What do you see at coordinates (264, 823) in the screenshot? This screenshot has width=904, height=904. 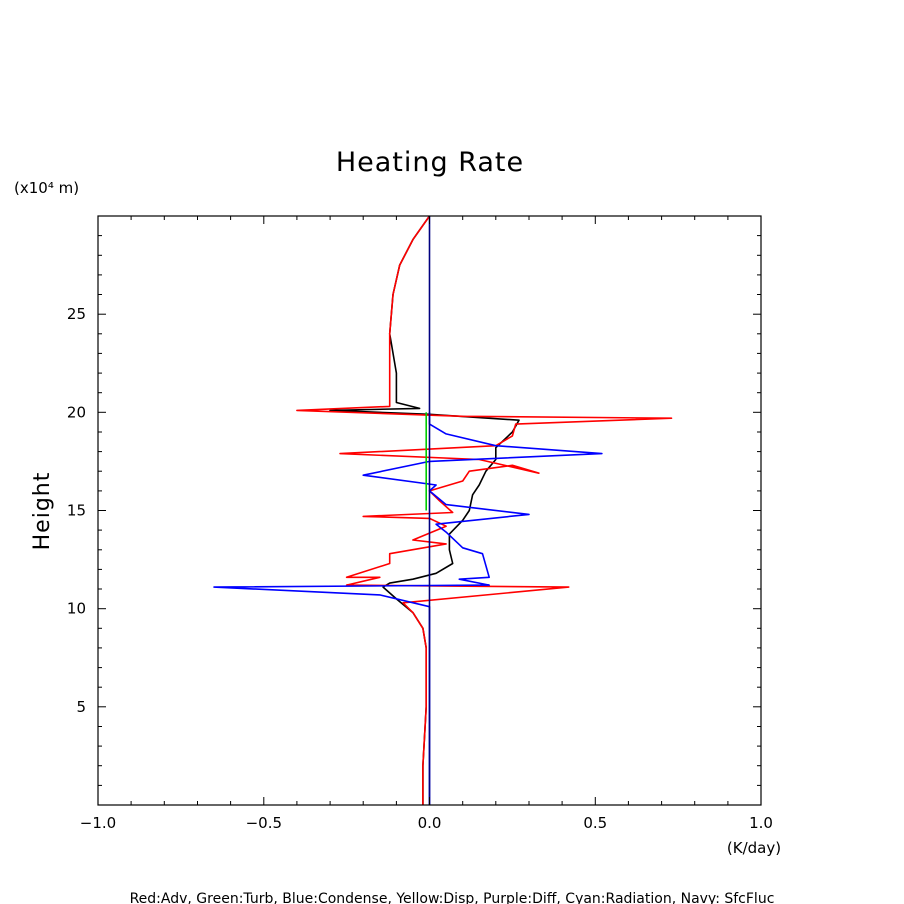 I see `x-tick-label: −0.5` at bounding box center [264, 823].